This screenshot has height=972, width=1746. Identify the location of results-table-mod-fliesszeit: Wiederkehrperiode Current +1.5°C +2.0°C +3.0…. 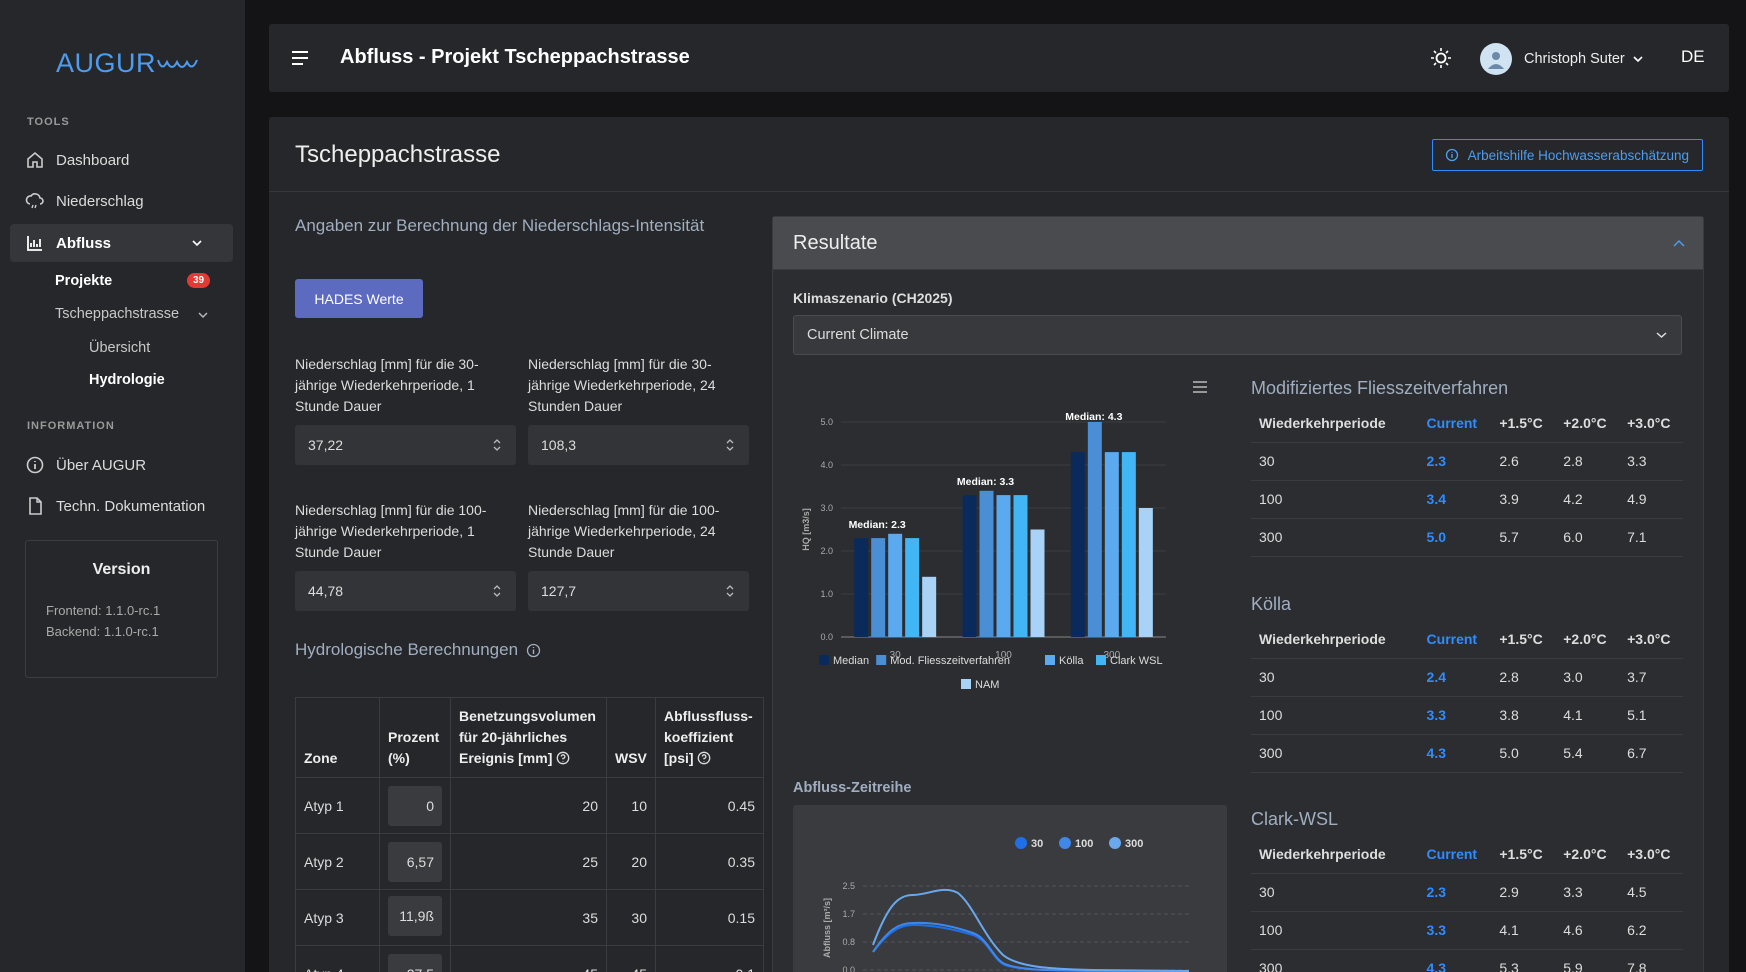
(1467, 480).